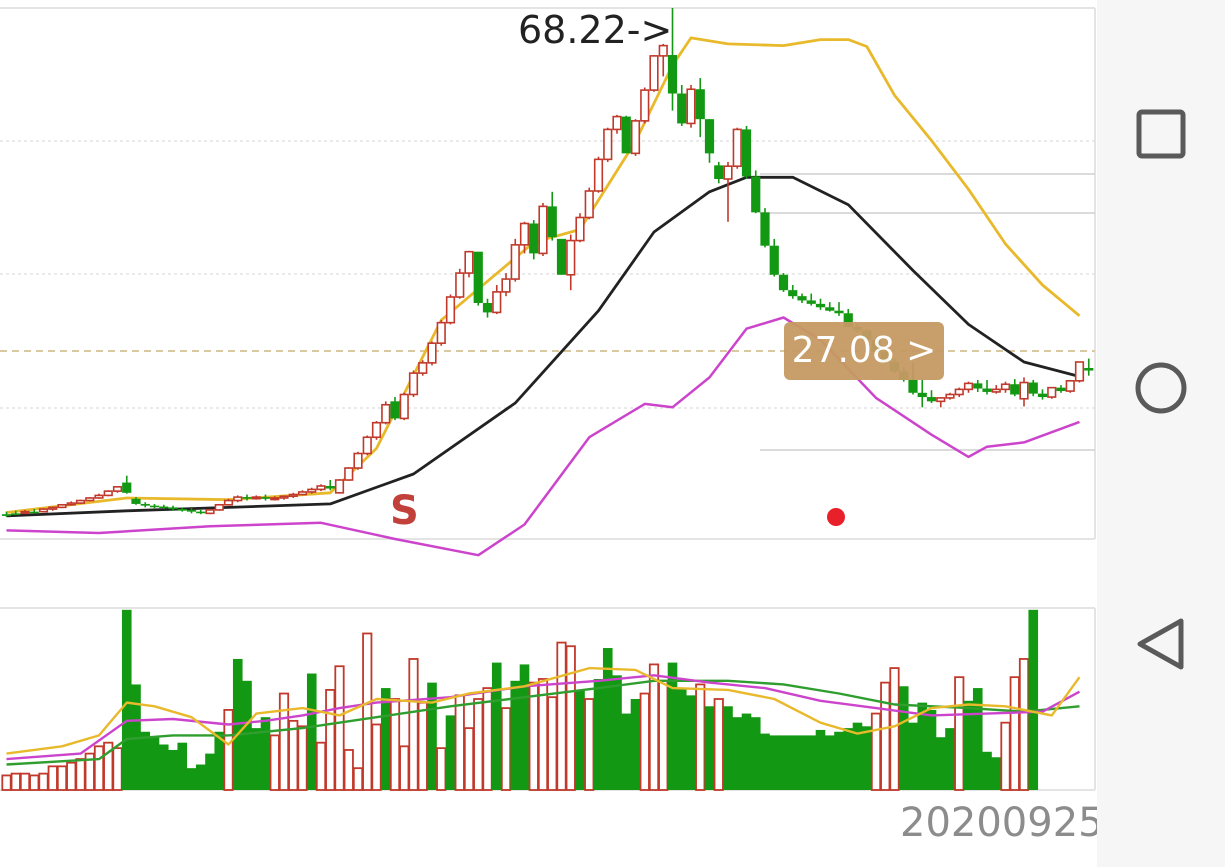  Describe the element at coordinates (1002, 823) in the screenshot. I see `date-label: 20200925` at that location.